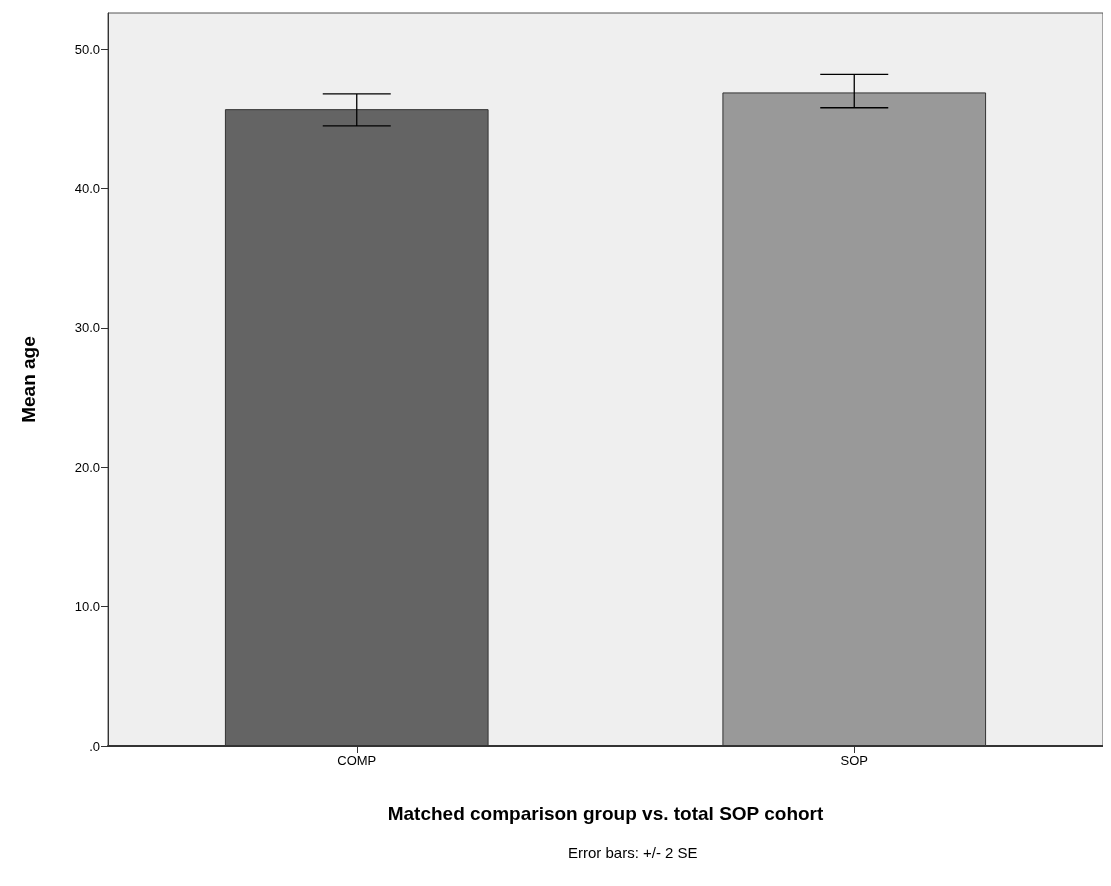  I want to click on y-tick-label: 10.0, so click(87, 607).